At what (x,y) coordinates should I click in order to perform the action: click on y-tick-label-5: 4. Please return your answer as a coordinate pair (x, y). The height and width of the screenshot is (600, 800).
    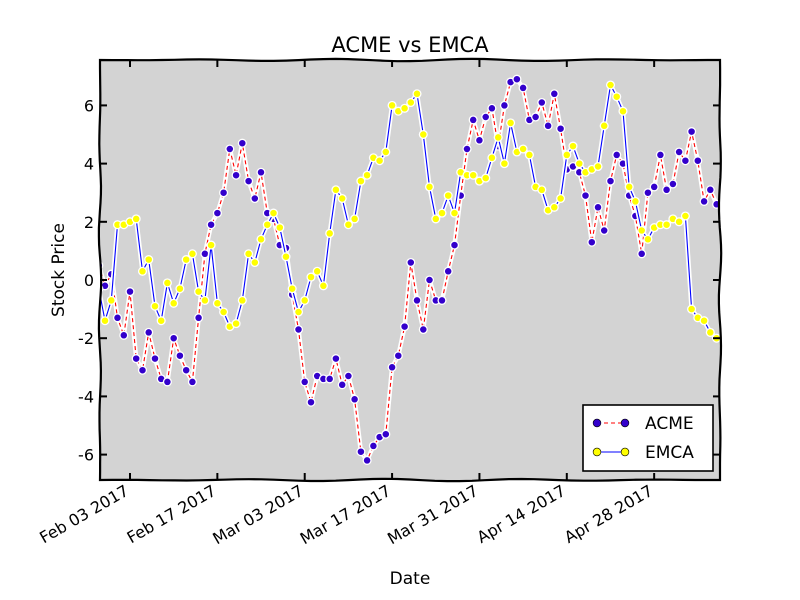
    Looking at the image, I should click on (89, 164).